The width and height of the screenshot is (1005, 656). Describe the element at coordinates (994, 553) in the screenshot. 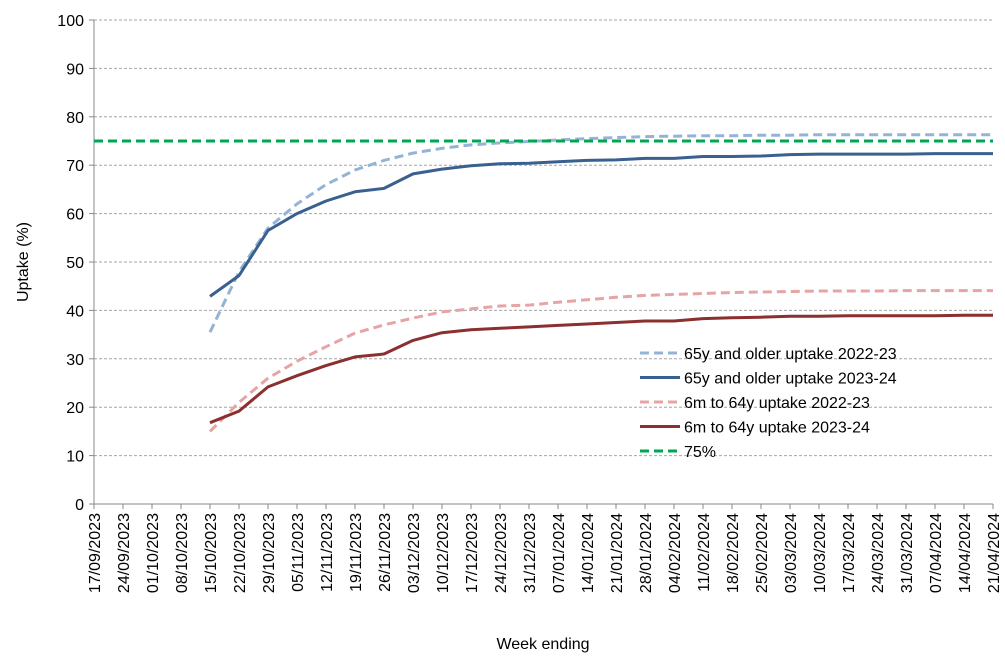

I see `x-tick-label: 21/04/2024` at that location.